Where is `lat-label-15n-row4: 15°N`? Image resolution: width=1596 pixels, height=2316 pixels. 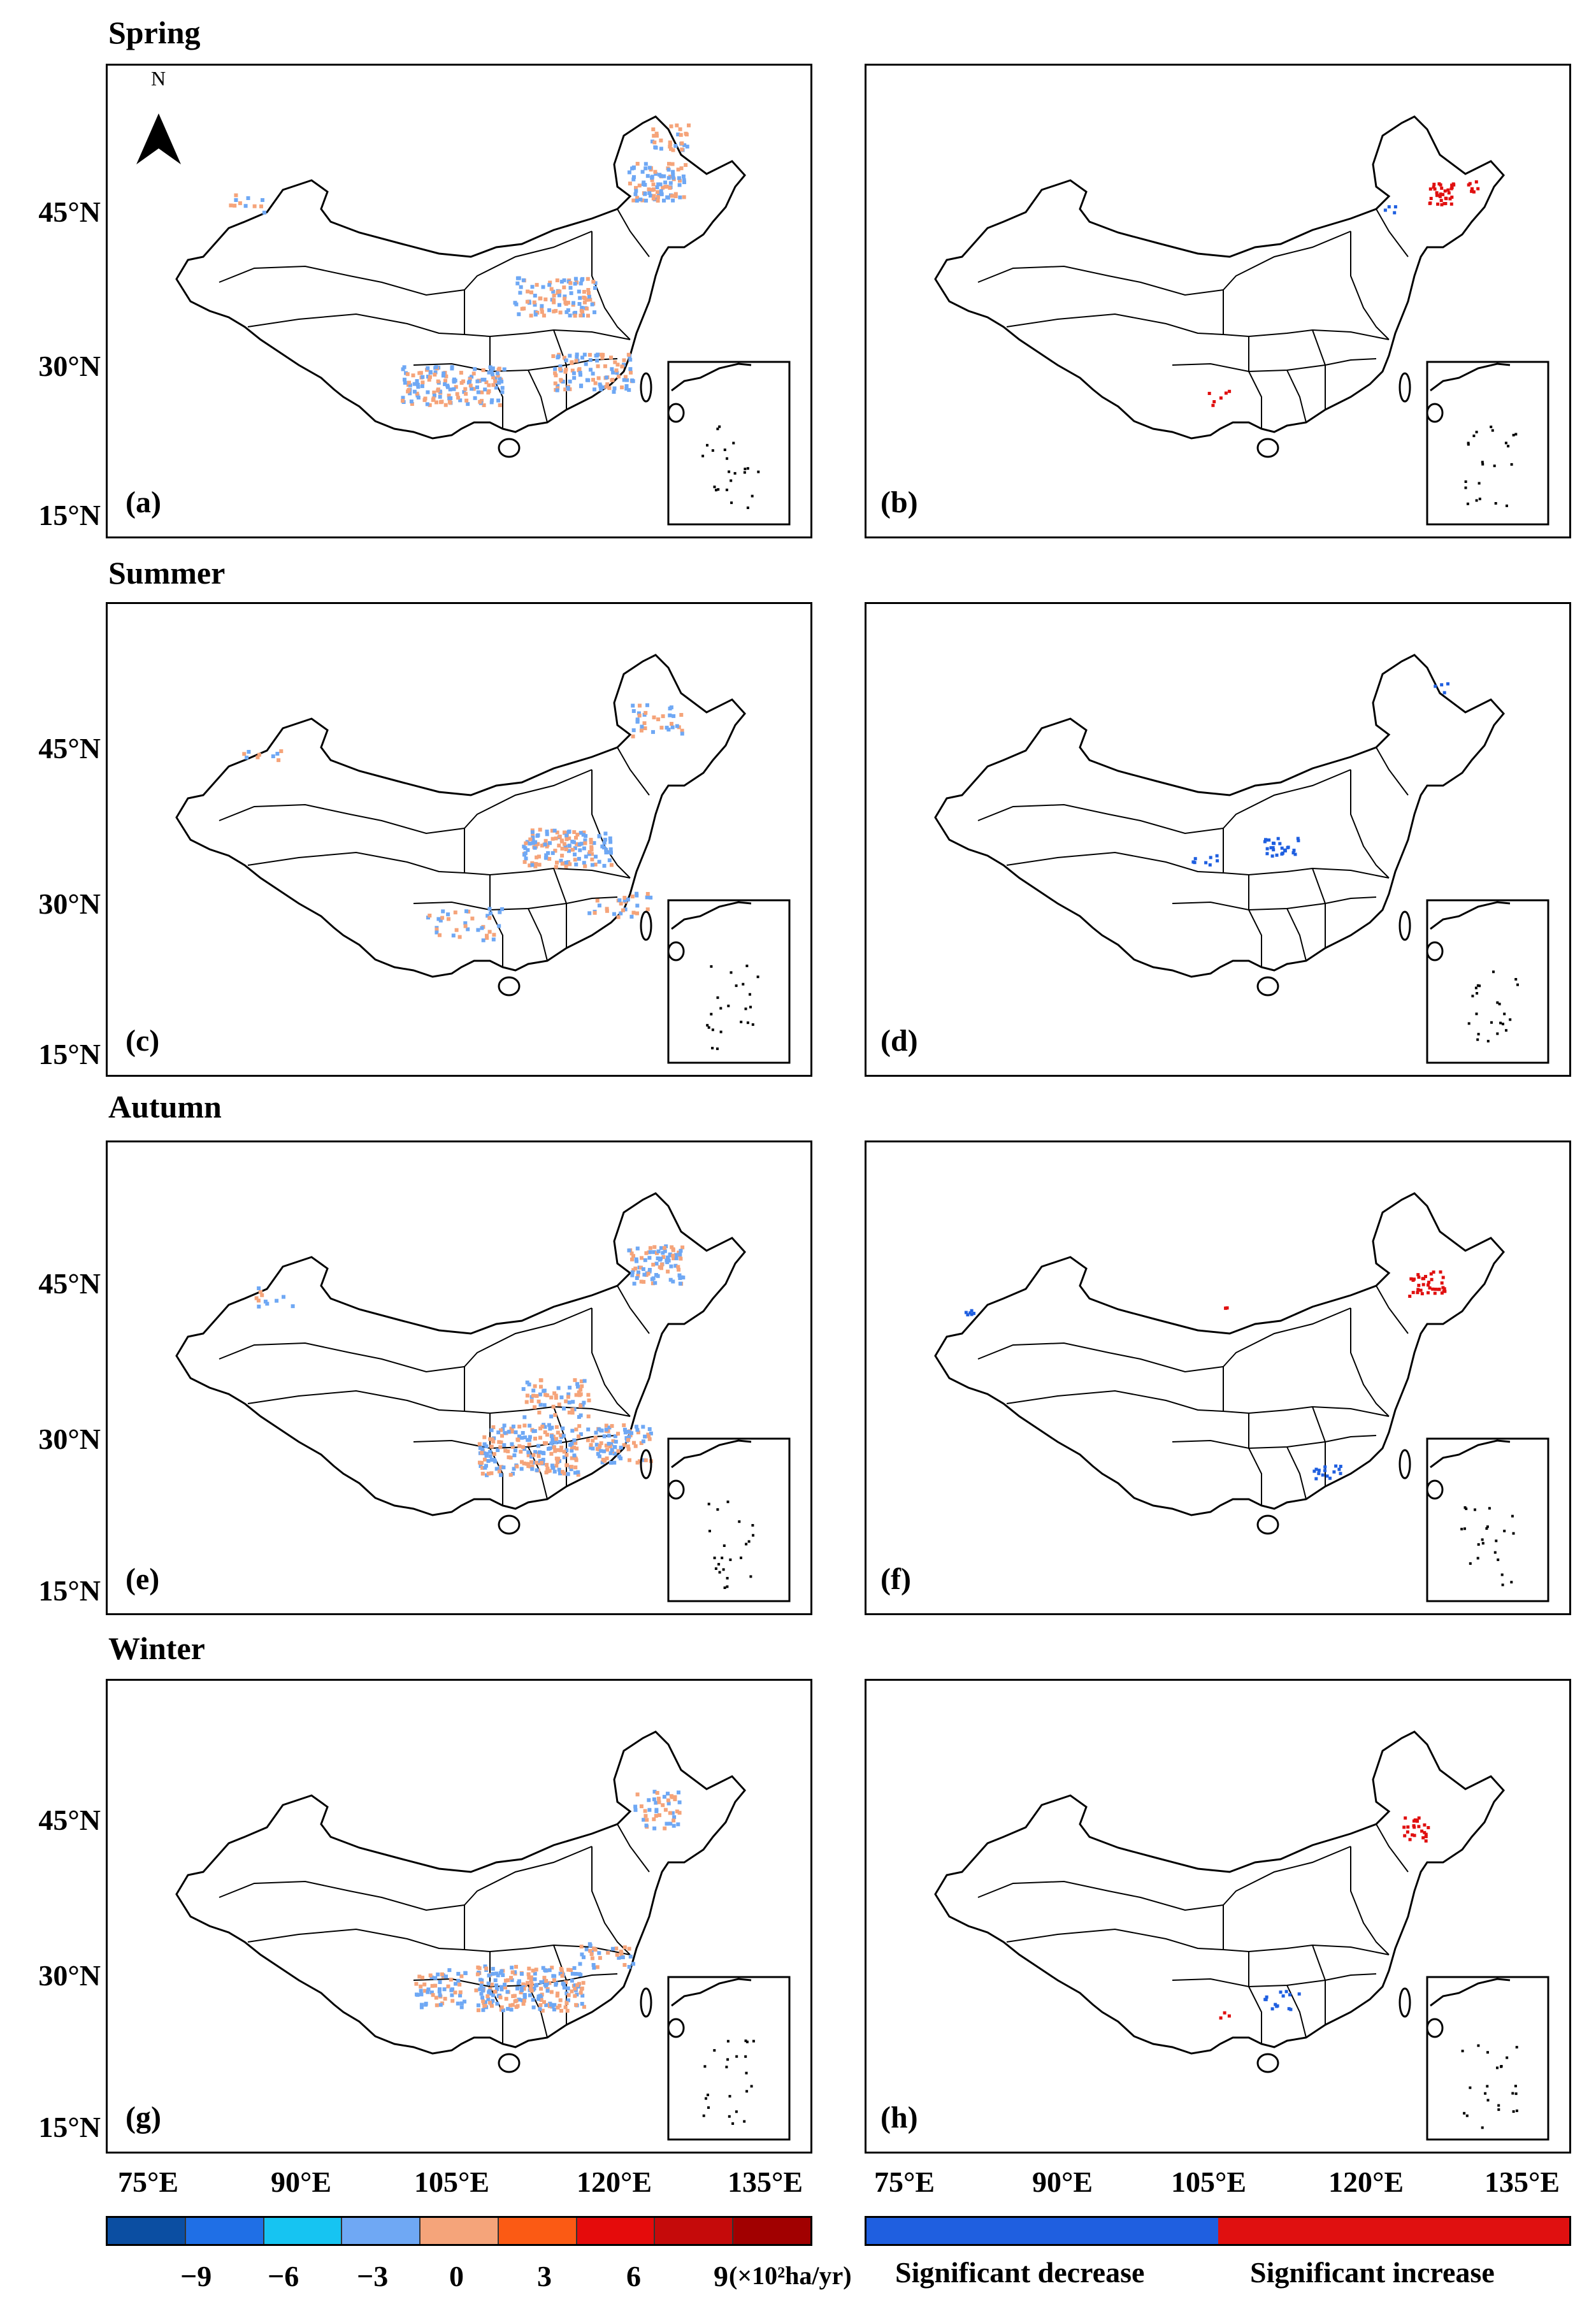
lat-label-15n-row4: 15°N is located at coordinates (69, 2127).